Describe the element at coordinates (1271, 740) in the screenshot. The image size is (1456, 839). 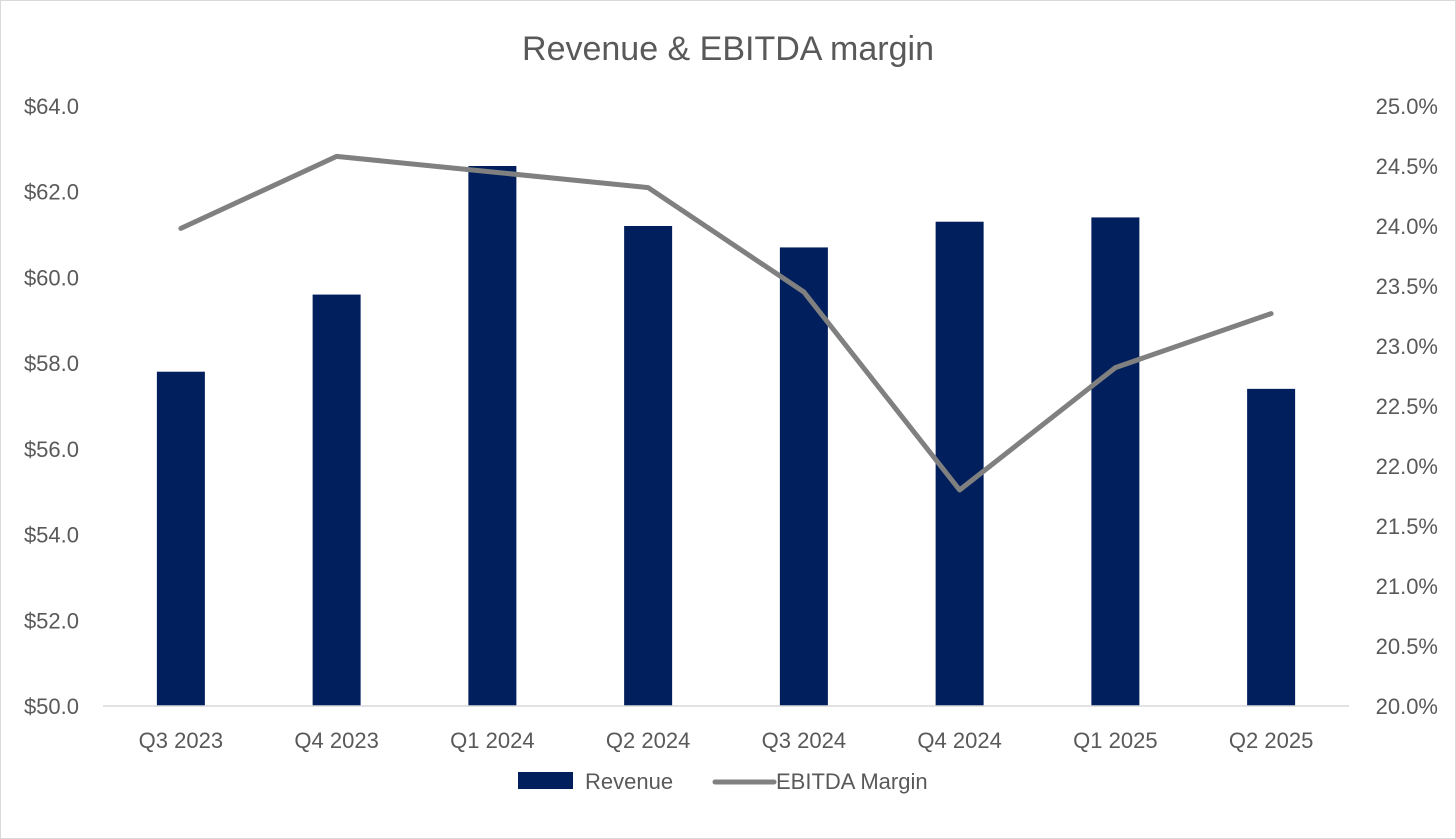
I see `x-tick-label: Q2 2025` at that location.